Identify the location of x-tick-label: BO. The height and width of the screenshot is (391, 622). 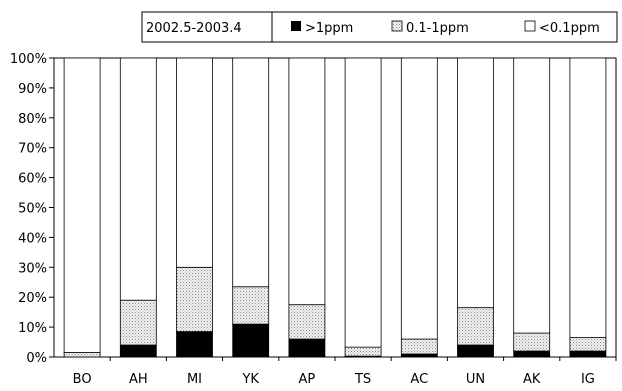
(82, 379).